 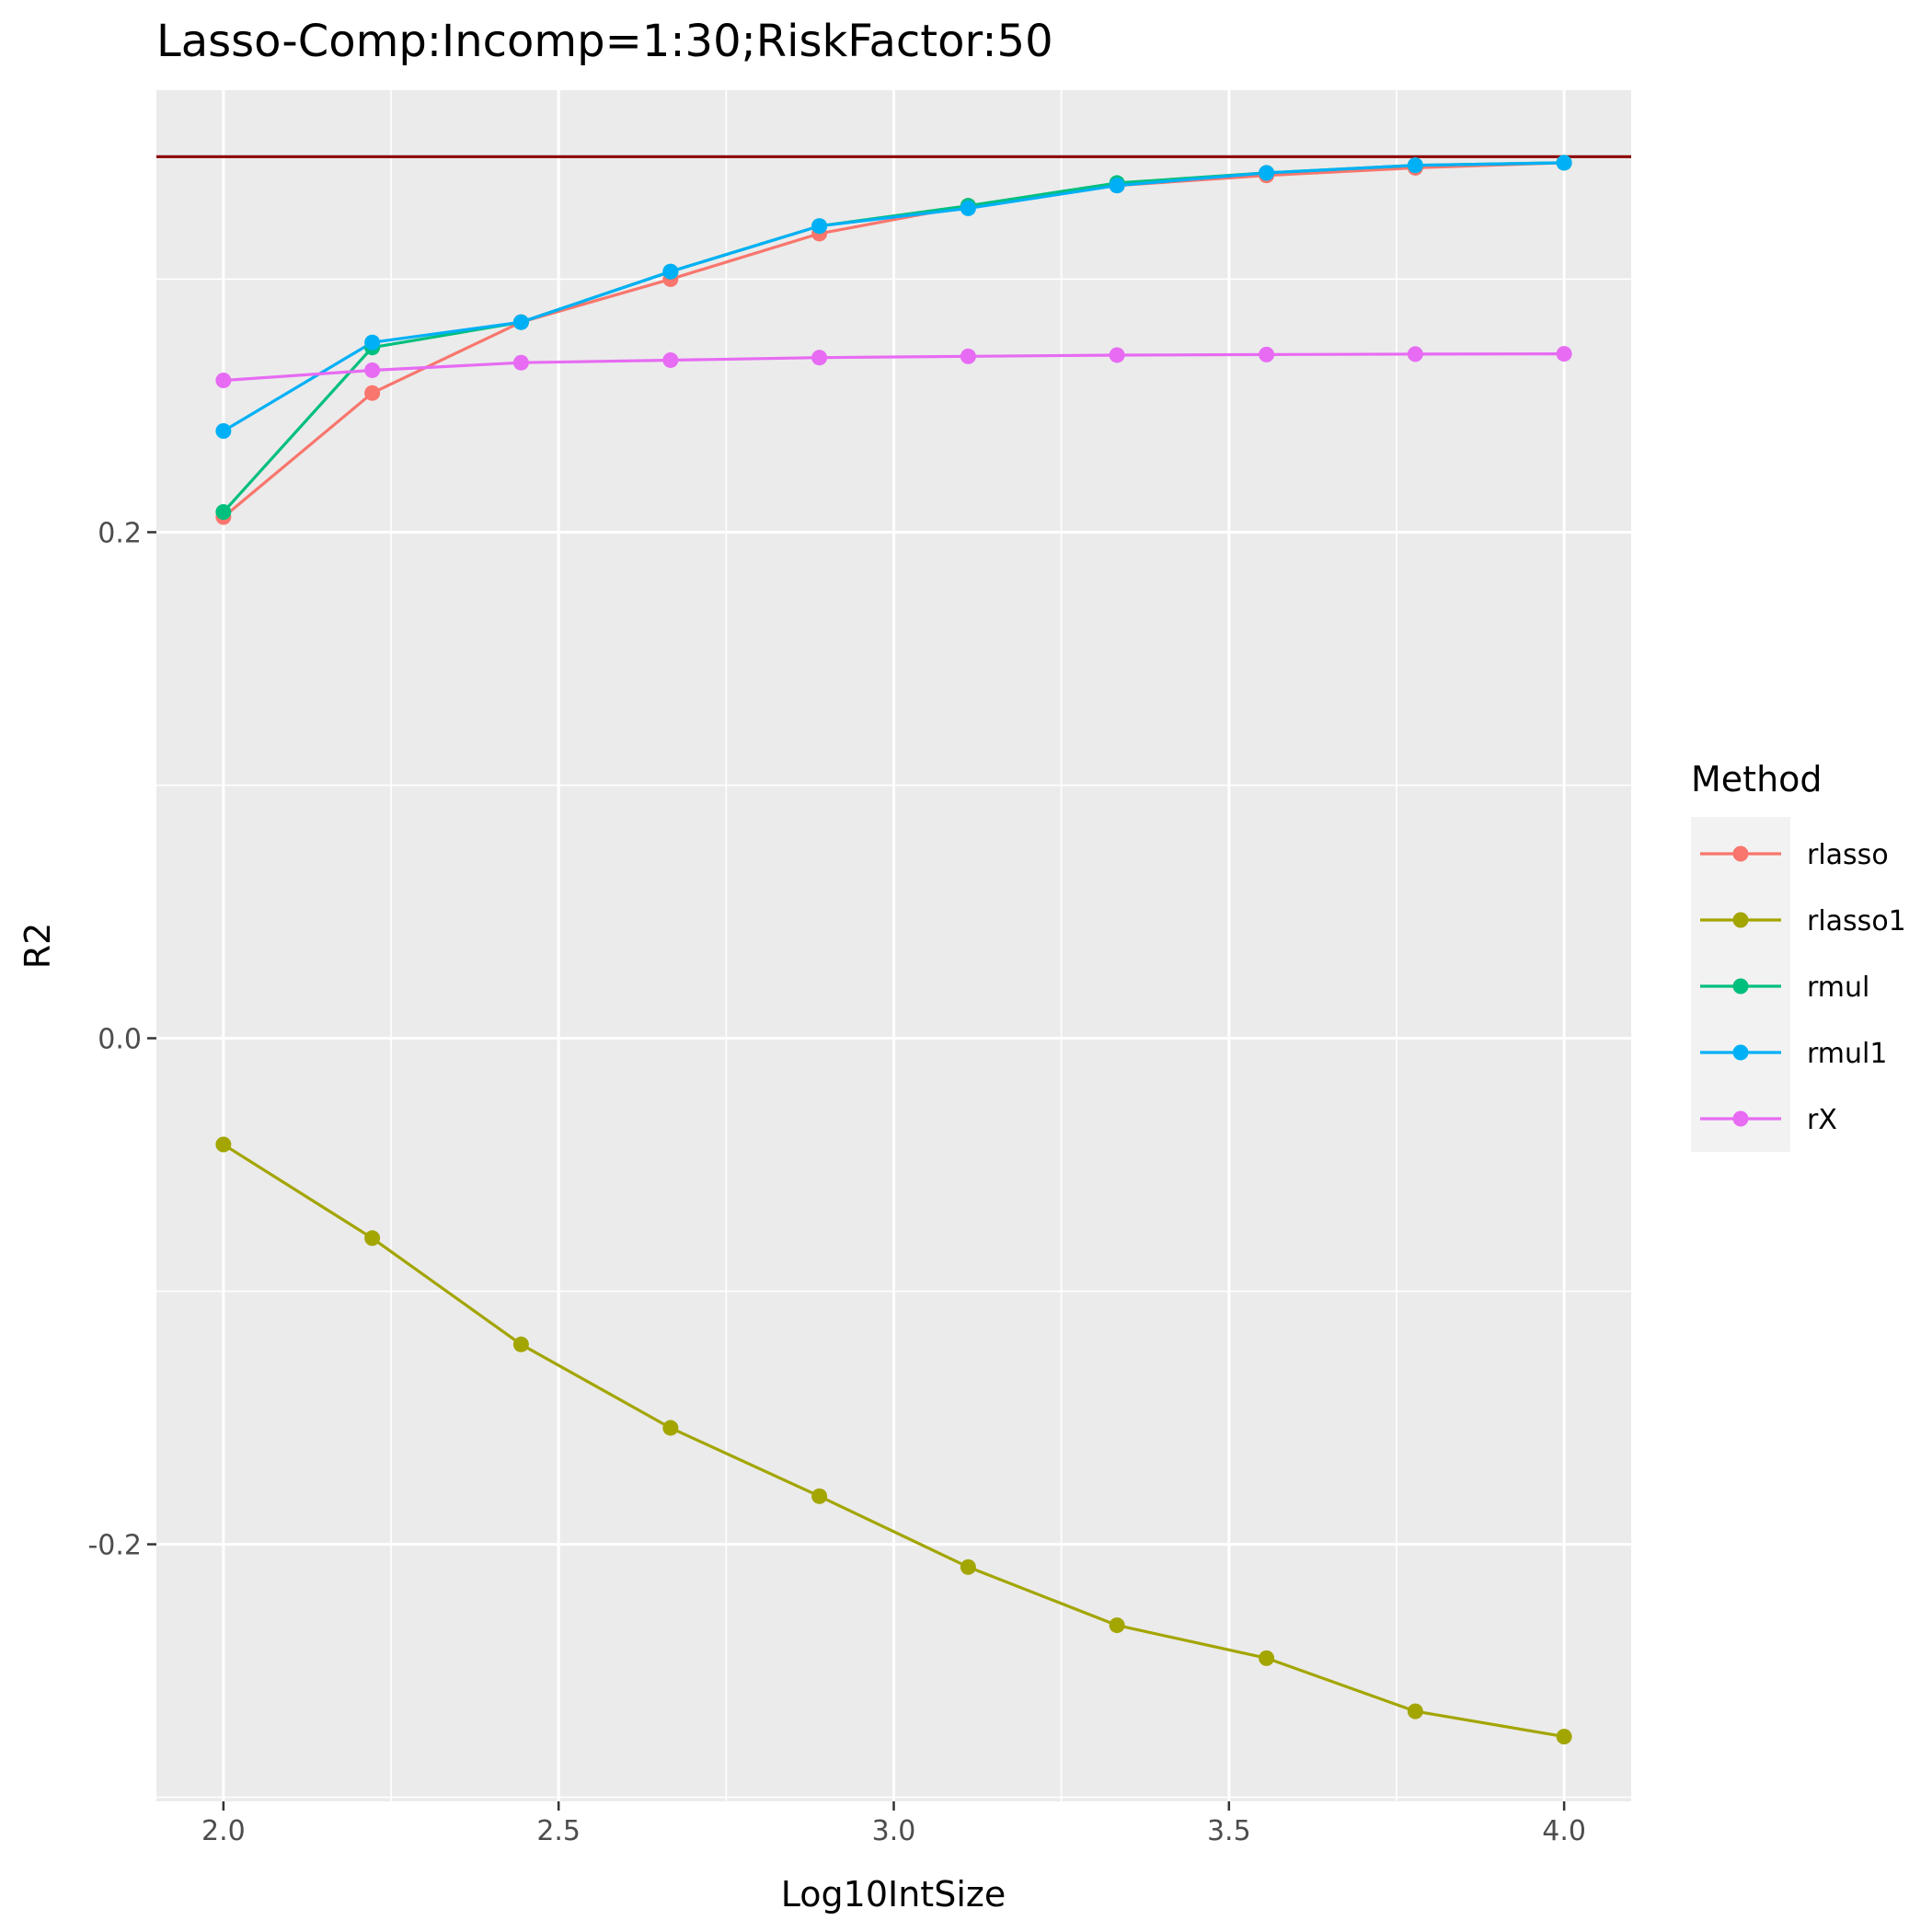 What do you see at coordinates (223, 511) in the screenshot?
I see `data-point-rmul` at bounding box center [223, 511].